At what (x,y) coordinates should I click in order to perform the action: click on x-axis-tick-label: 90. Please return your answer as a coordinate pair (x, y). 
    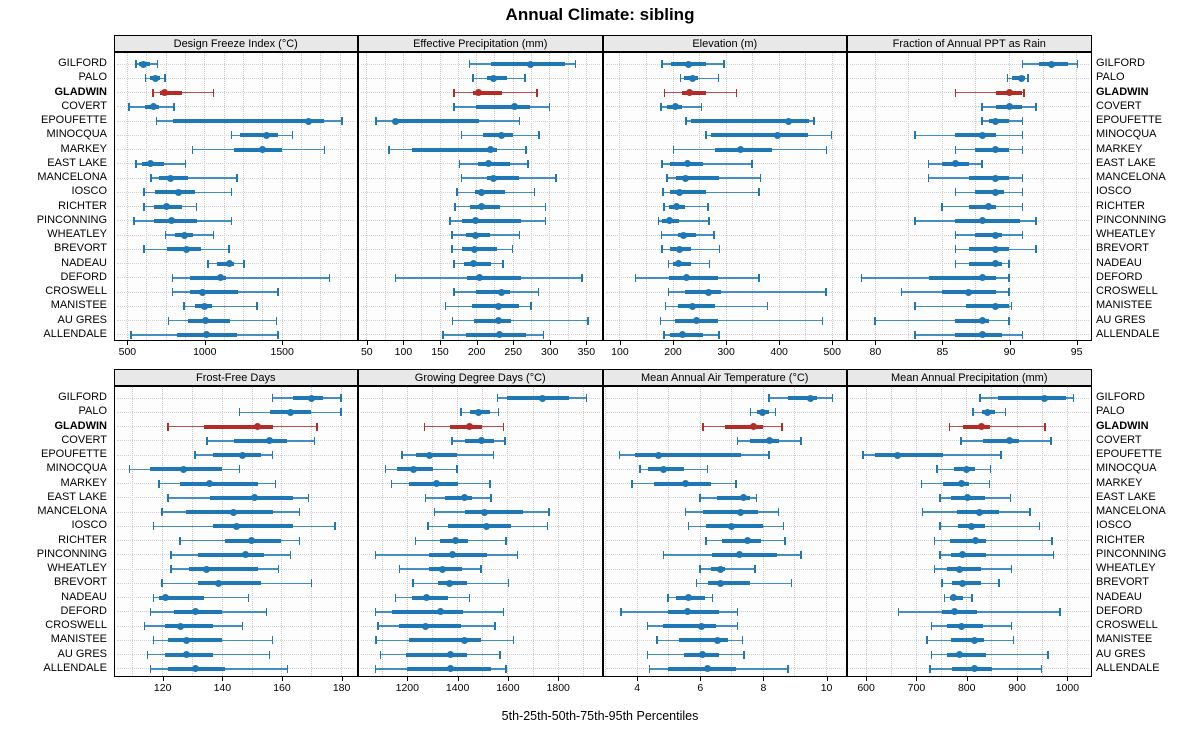
    Looking at the image, I should click on (1009, 352).